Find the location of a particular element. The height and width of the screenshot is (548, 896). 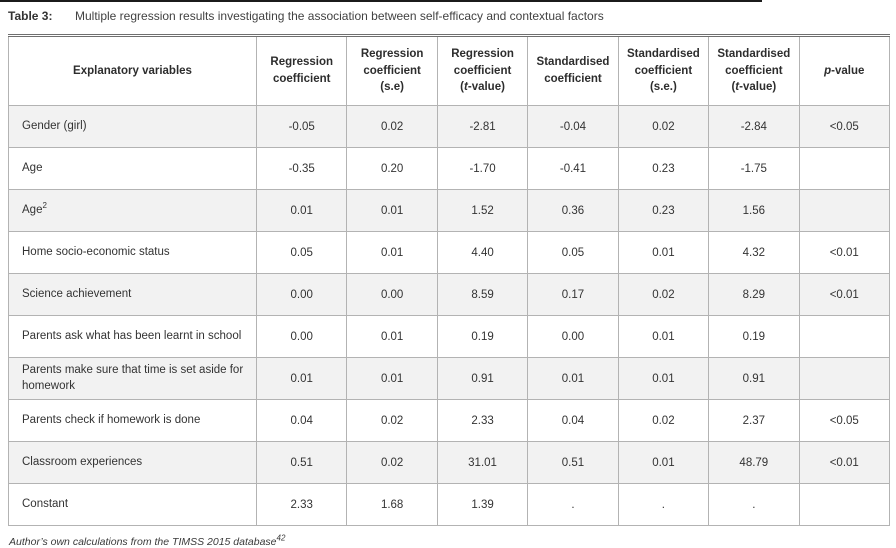

value-cell: 8.29 is located at coordinates (754, 294).